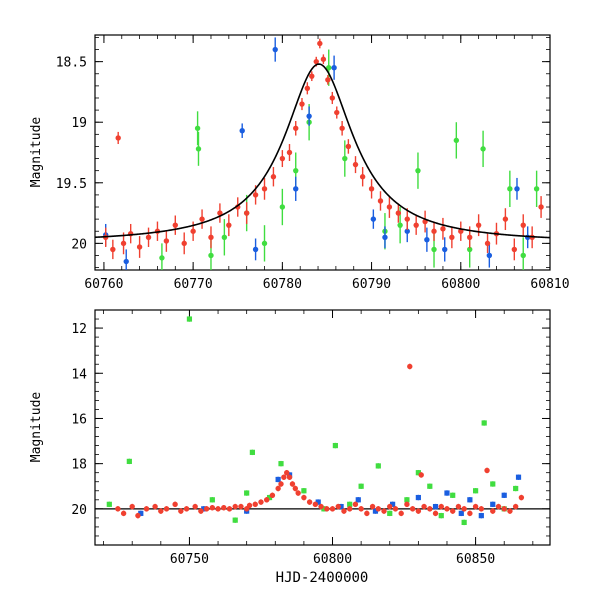 The width and height of the screenshot is (600, 605). Describe the element at coordinates (371, 284) in the screenshot. I see `top-xtick-label: 60790` at that location.